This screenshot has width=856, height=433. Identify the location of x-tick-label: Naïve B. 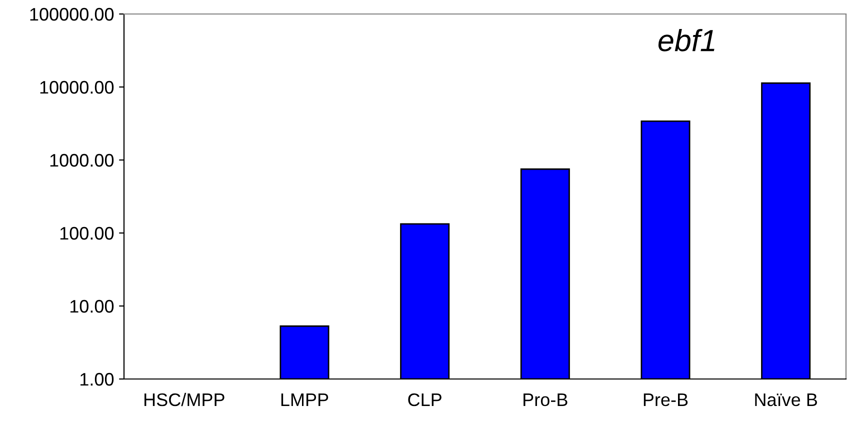
(786, 400).